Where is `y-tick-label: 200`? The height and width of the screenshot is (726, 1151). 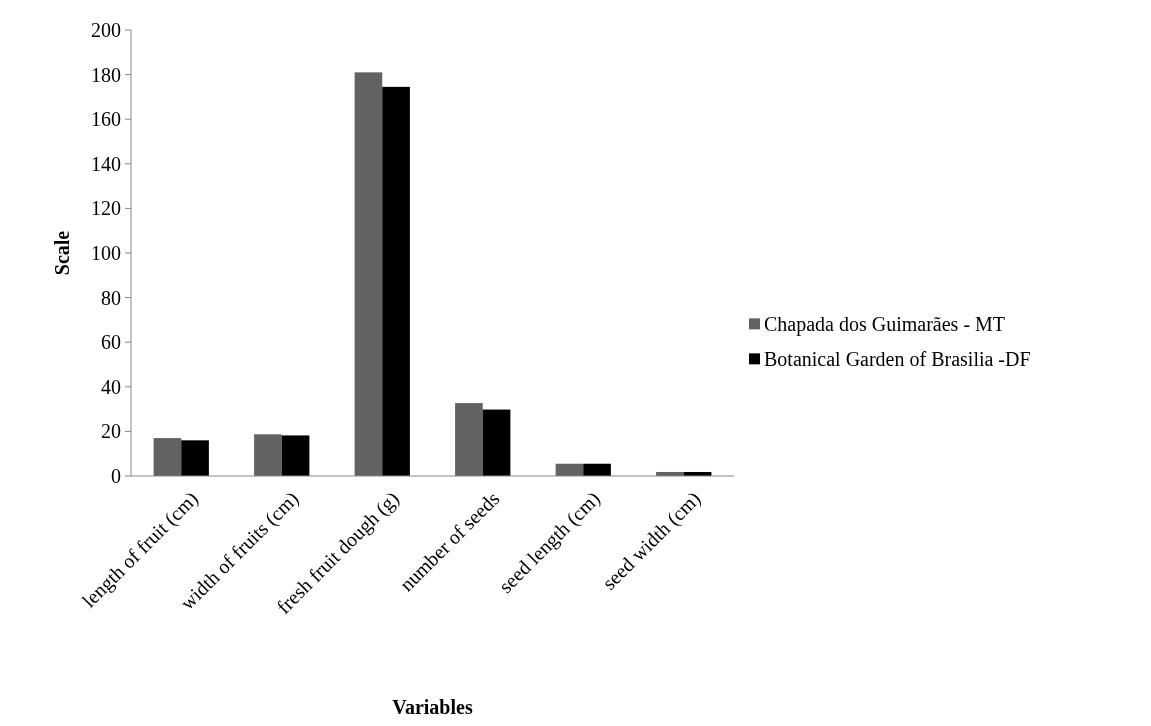
y-tick-label: 200 is located at coordinates (106, 30).